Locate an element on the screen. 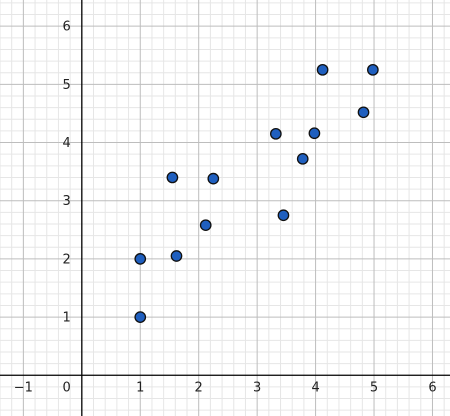 The height and width of the screenshot is (416, 450). y-tick-label: 6 is located at coordinates (67, 27).